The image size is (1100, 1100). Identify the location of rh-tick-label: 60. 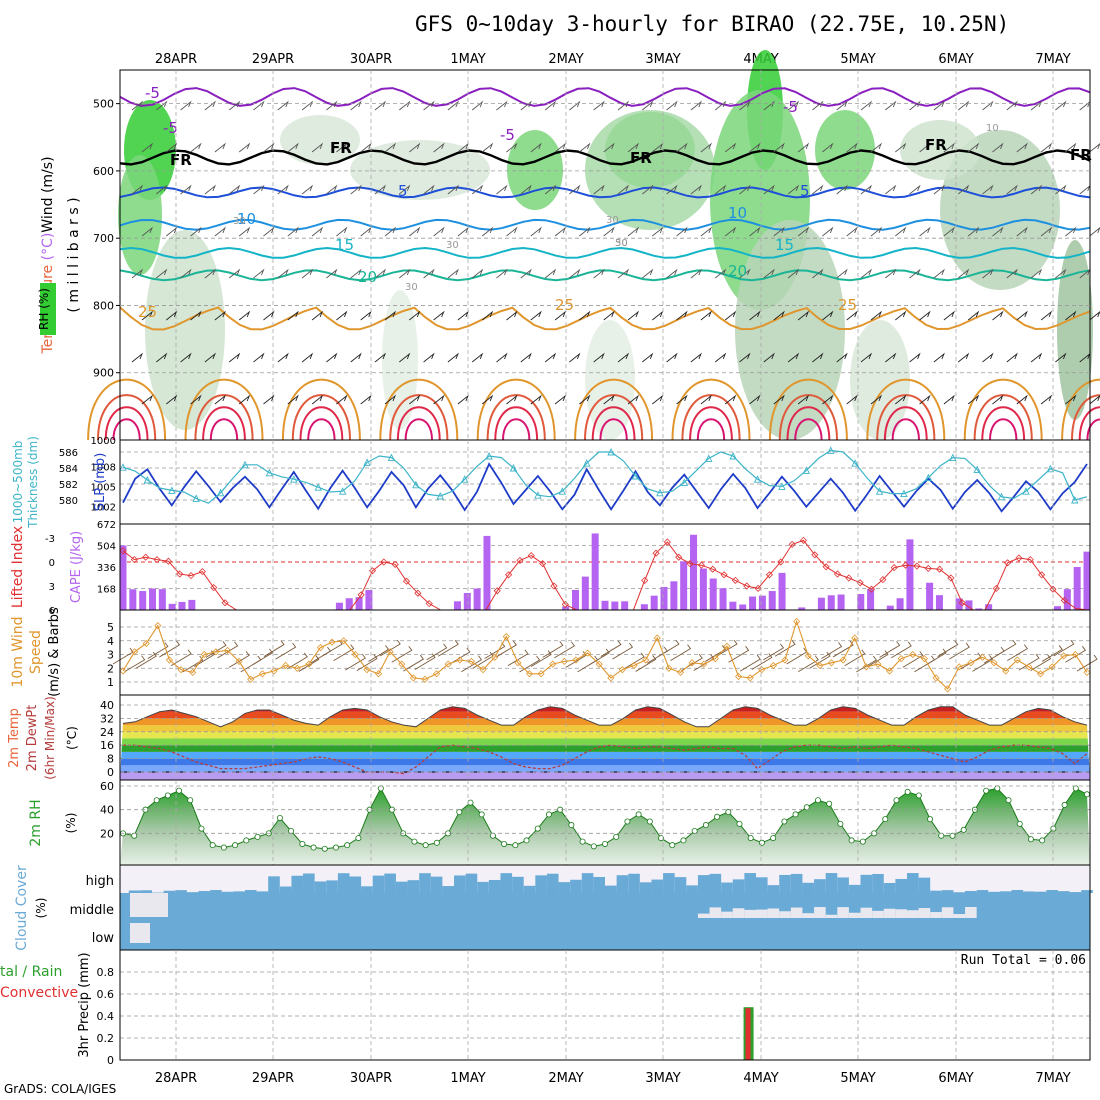
(107, 786).